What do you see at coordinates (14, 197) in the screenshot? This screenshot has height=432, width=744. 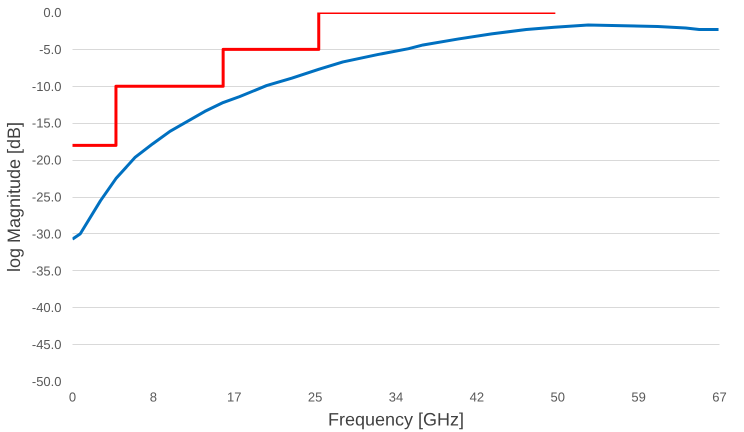 I see `y-axis-title: log Magnitude [dB]` at bounding box center [14, 197].